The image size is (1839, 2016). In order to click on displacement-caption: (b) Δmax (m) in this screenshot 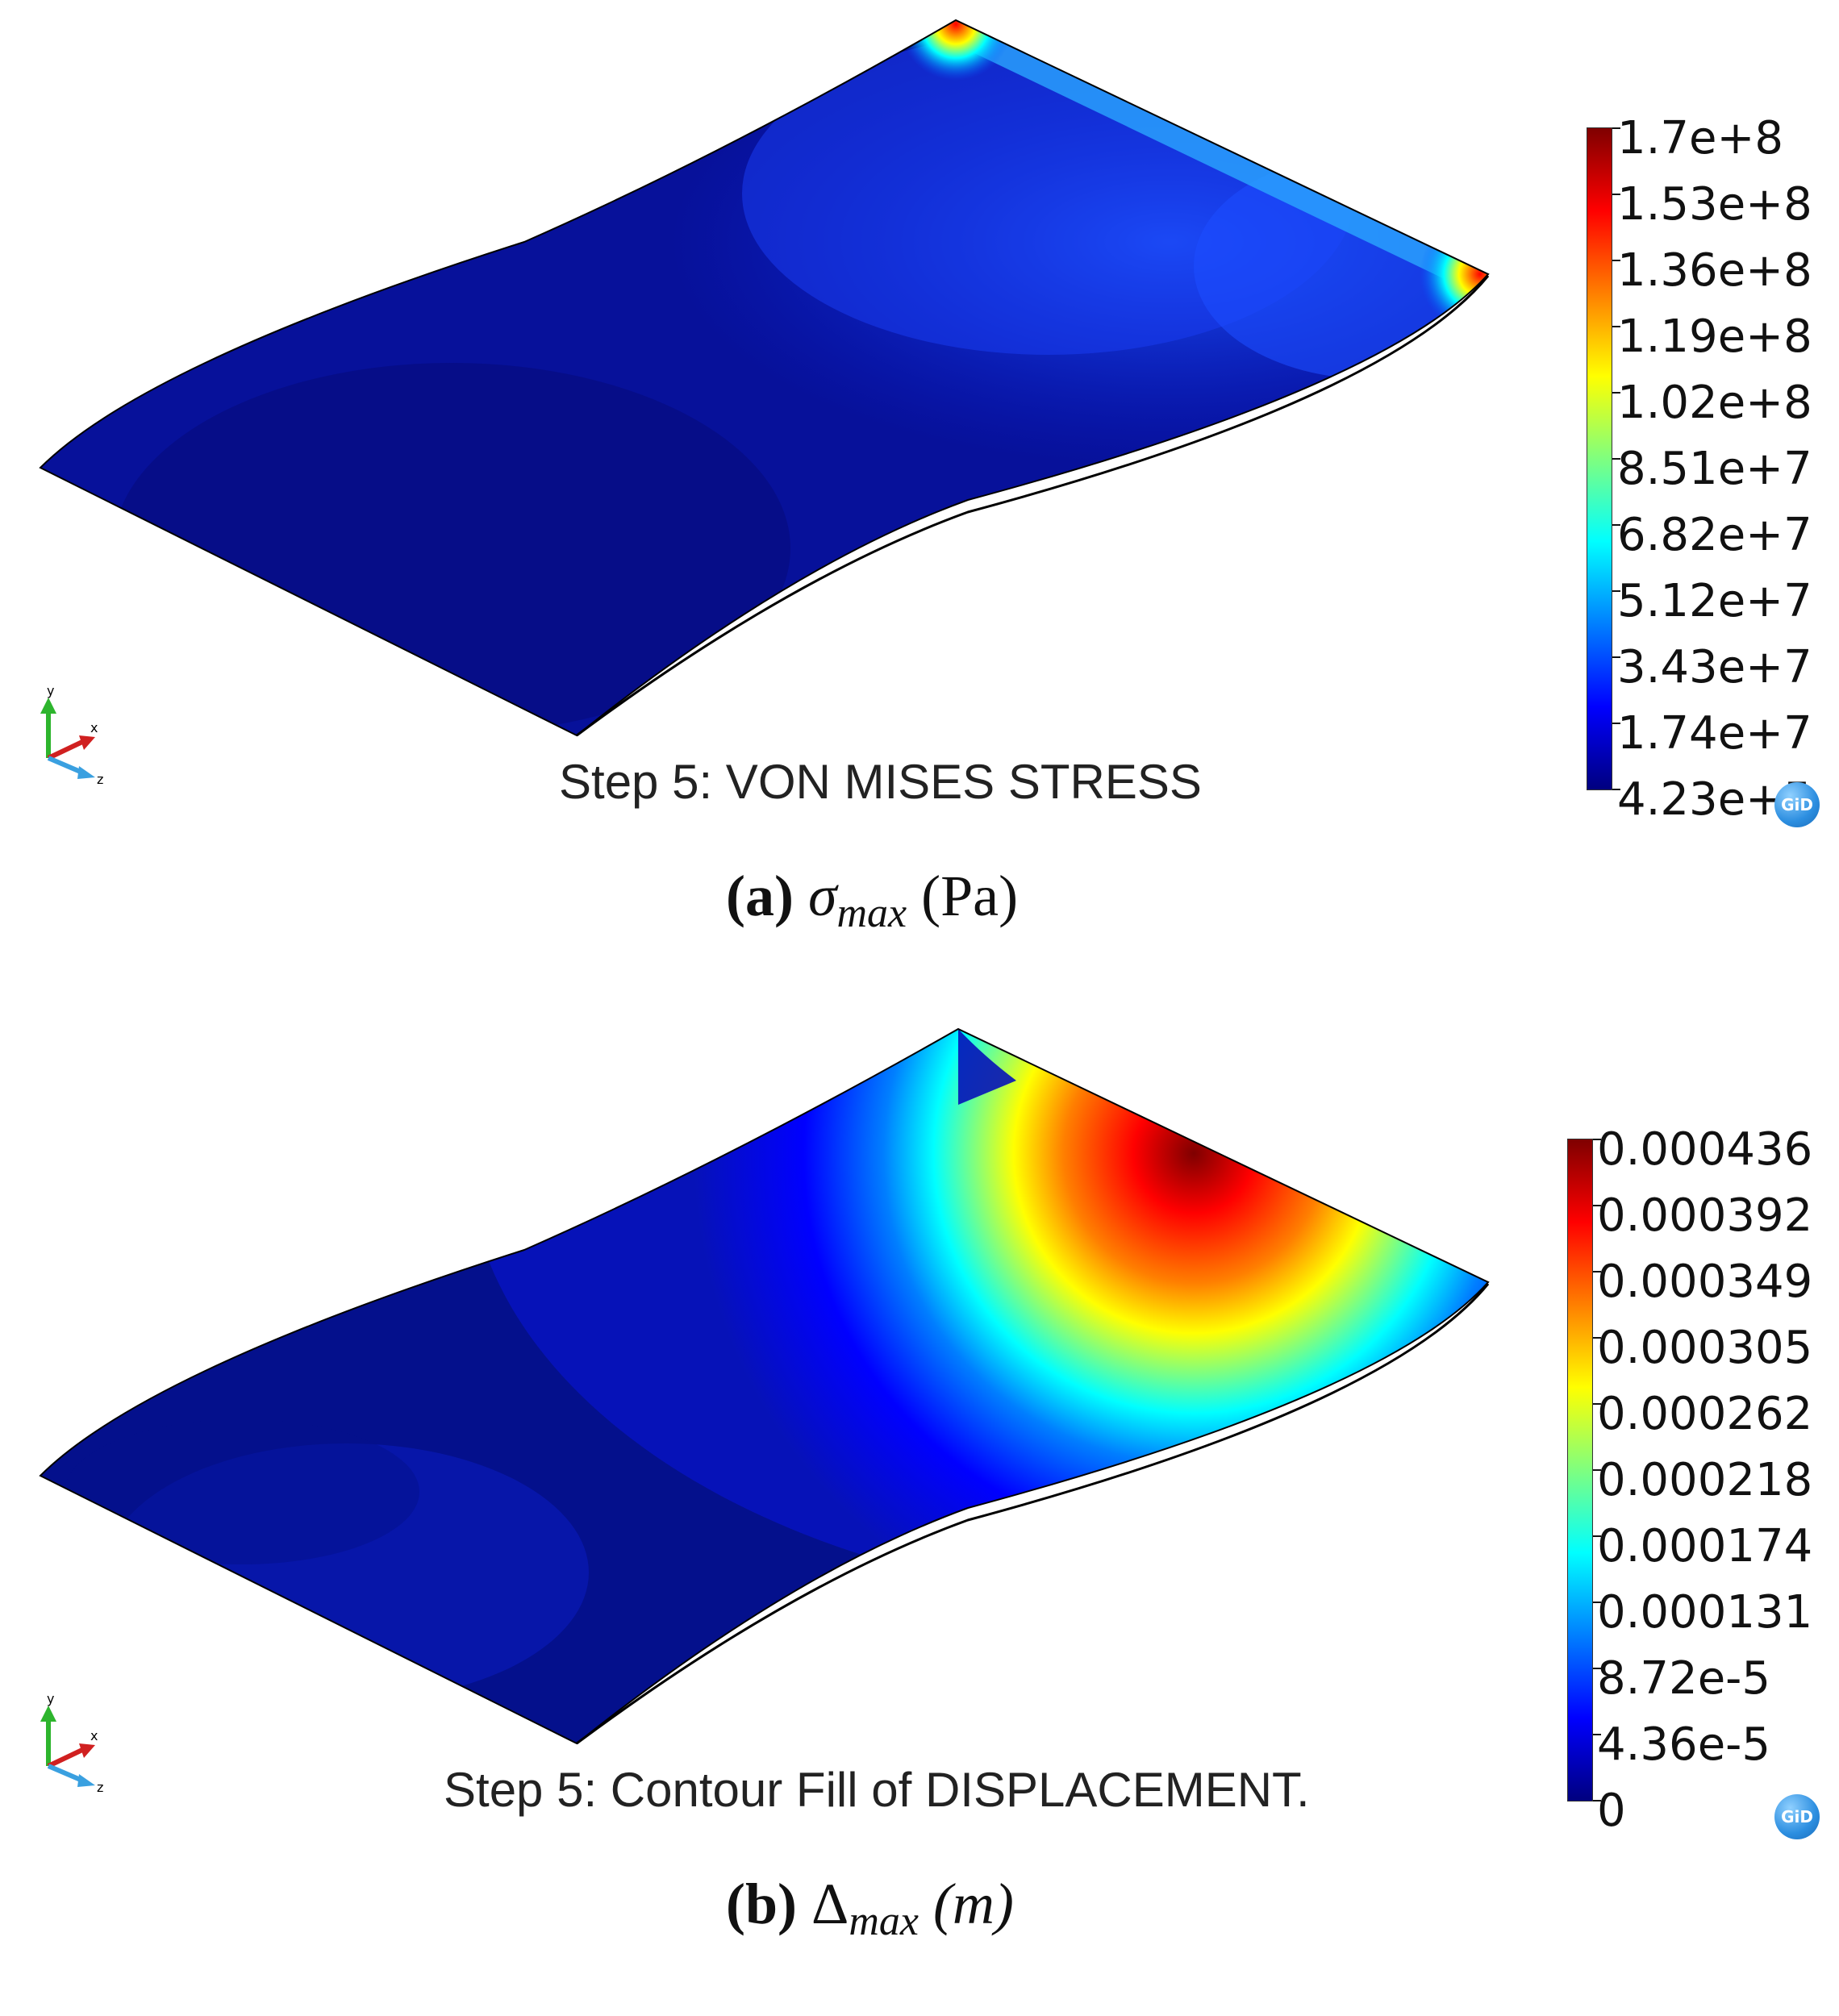, I will do `click(870, 1908)`.